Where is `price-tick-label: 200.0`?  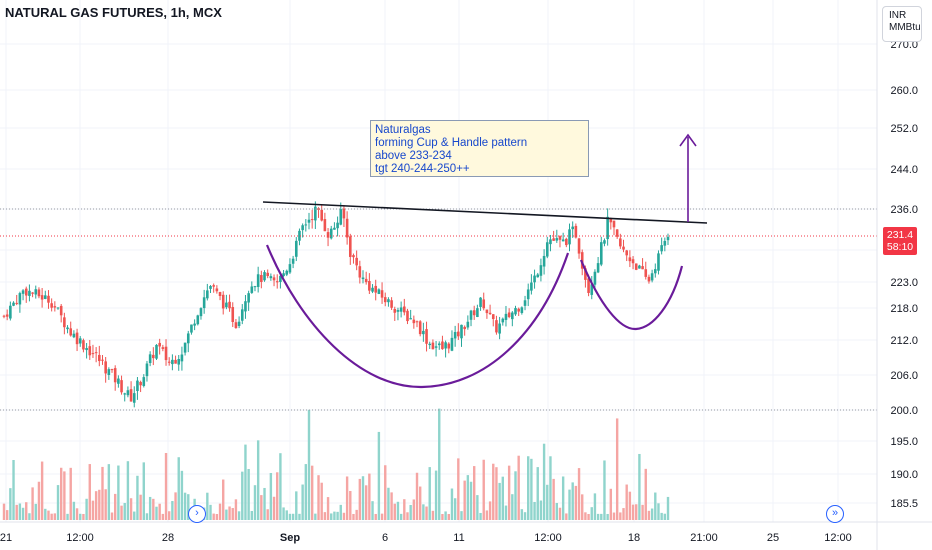
price-tick-label: 200.0 is located at coordinates (904, 411).